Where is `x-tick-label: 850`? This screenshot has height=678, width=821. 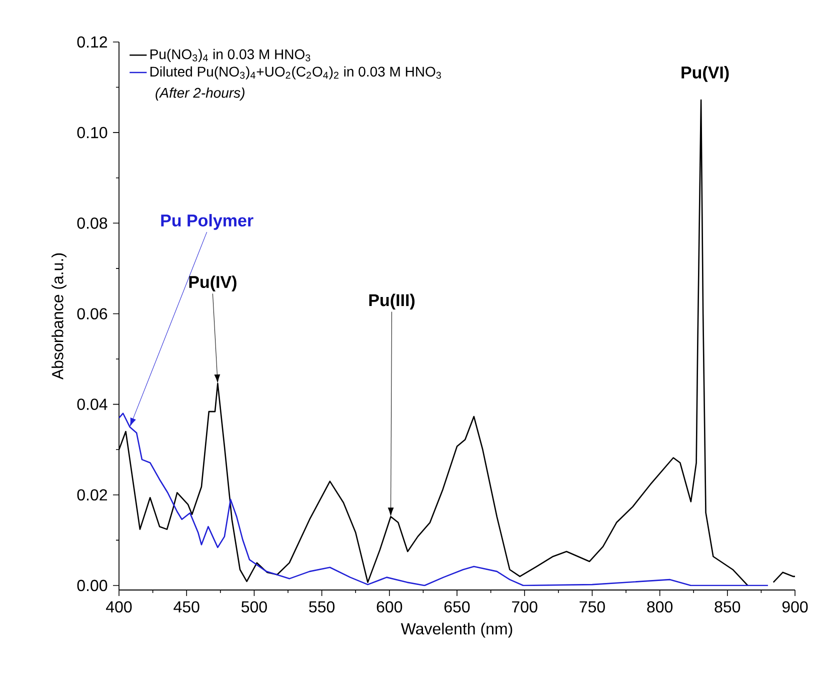
x-tick-label: 850 is located at coordinates (727, 607).